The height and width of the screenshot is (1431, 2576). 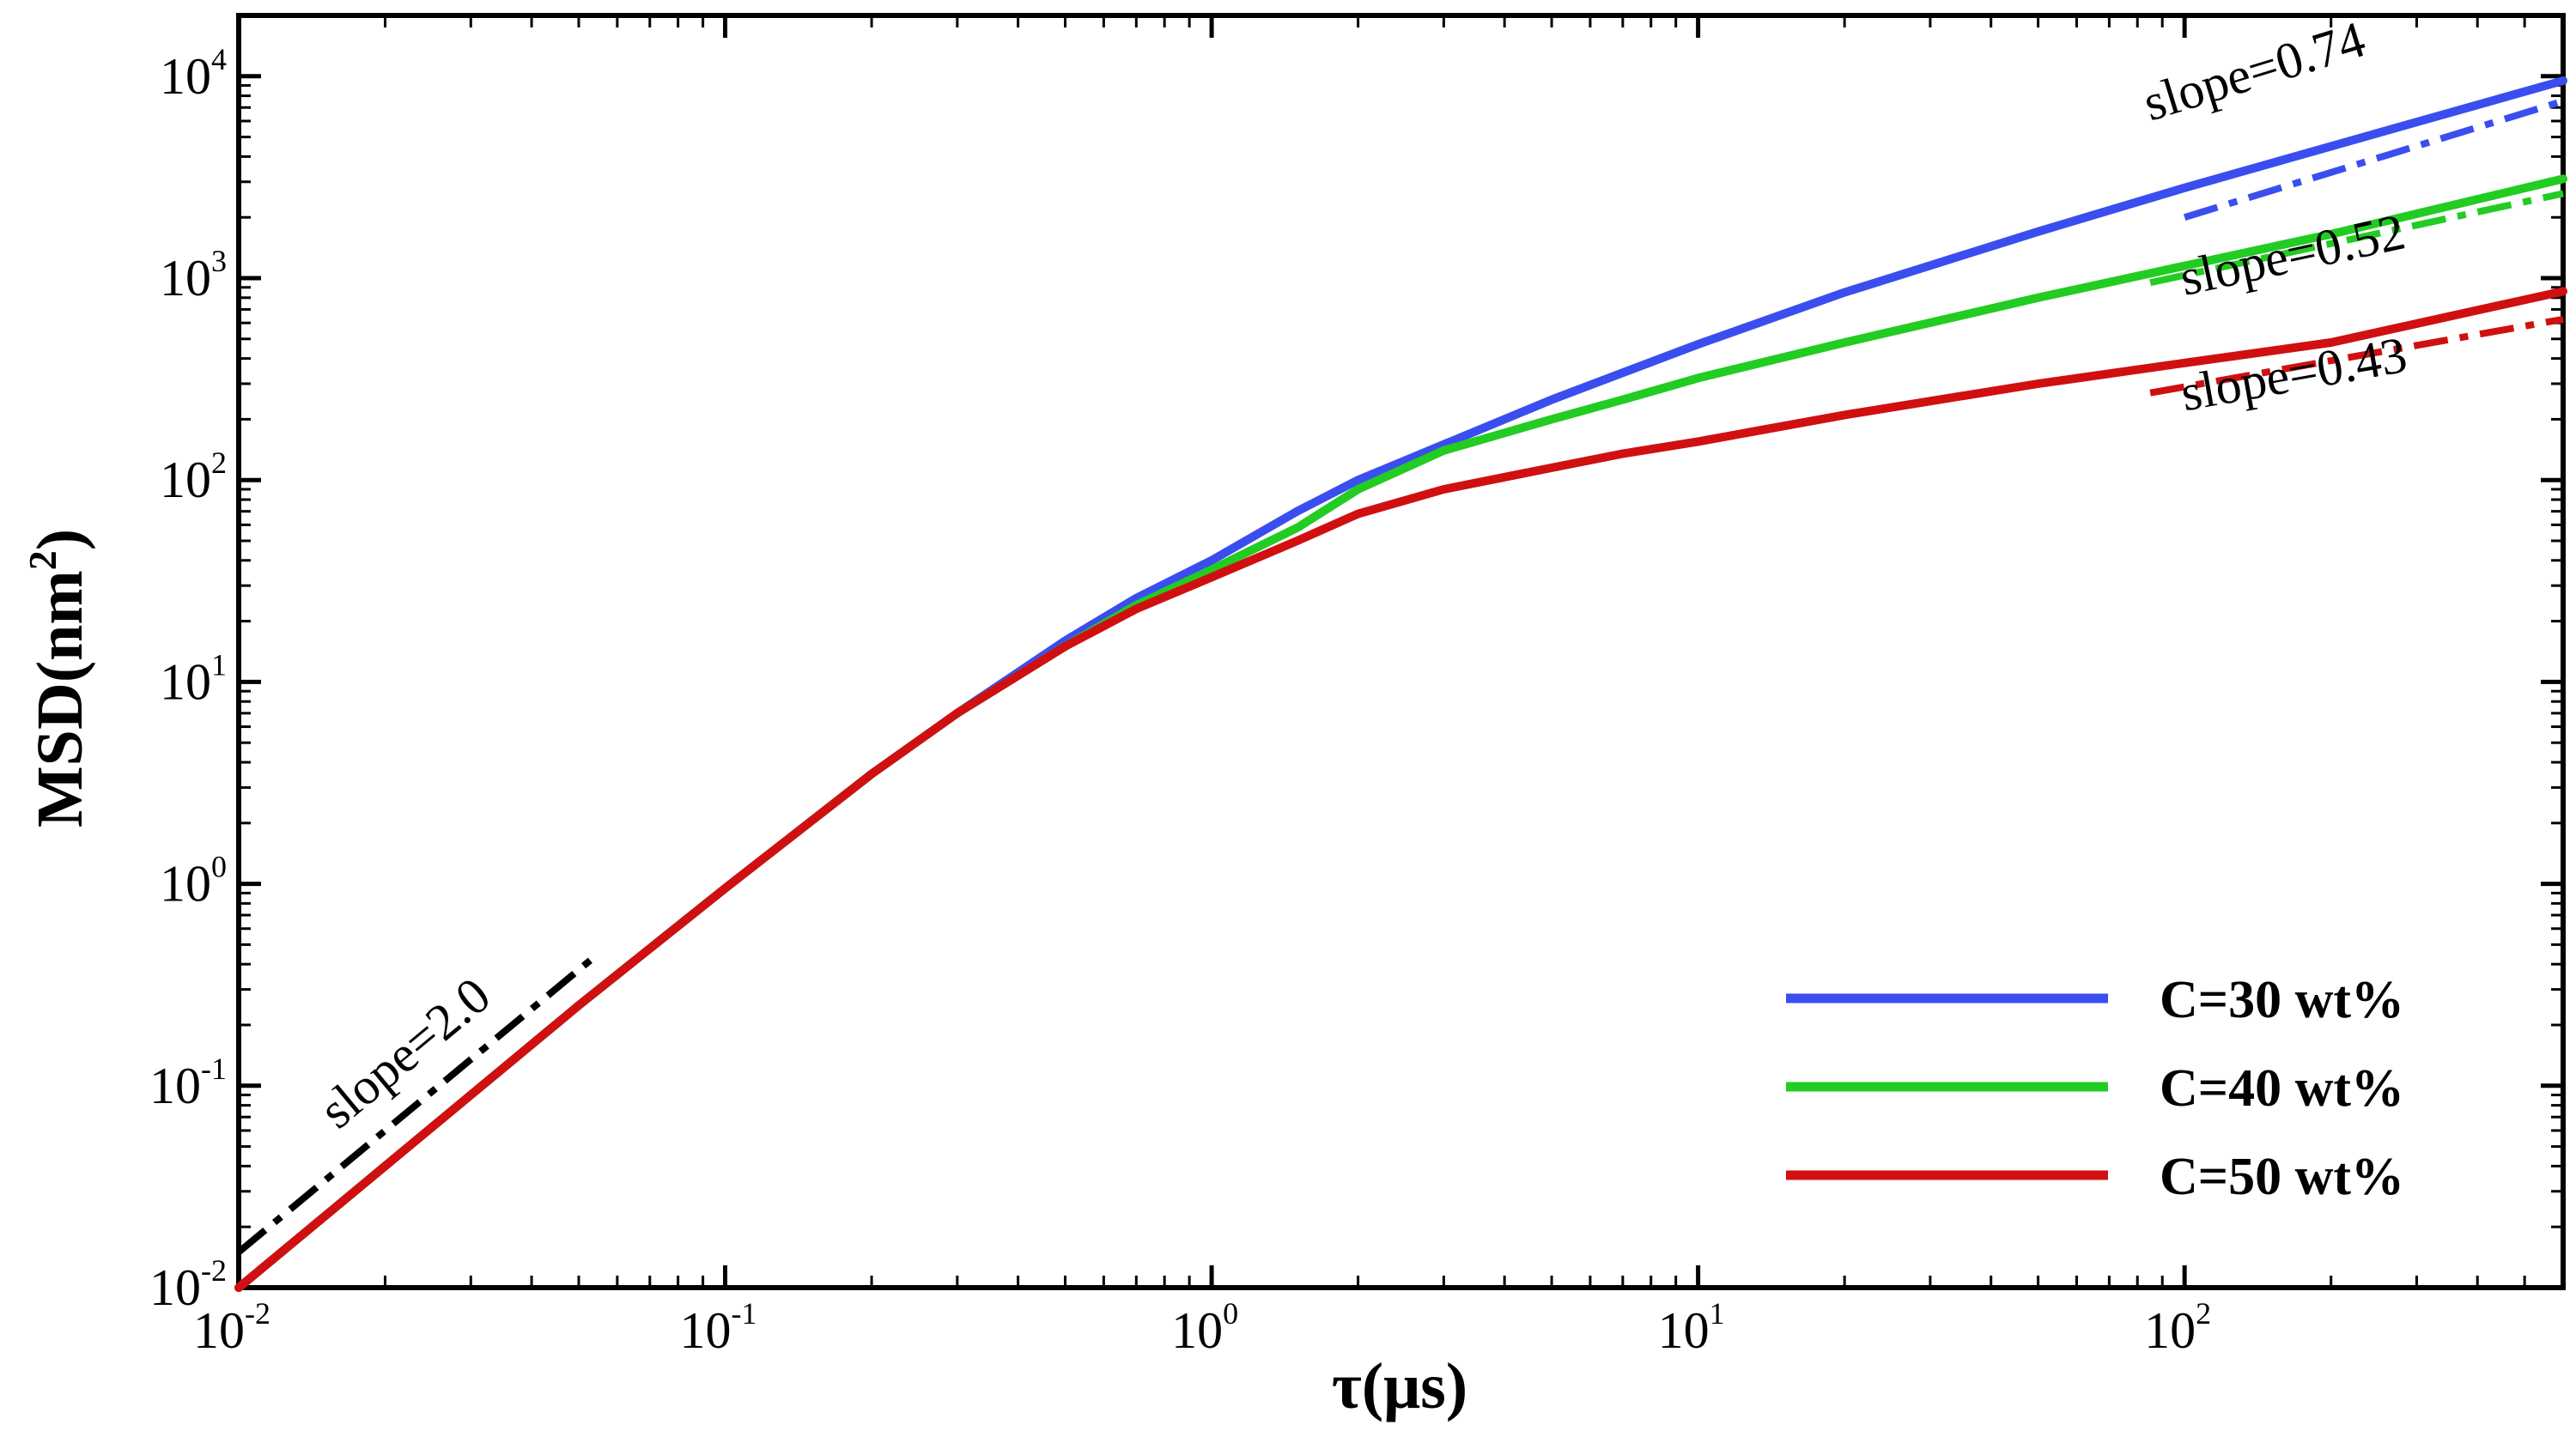 I want to click on y-tick-labels: 10⁻² 10⁻¹ 10⁰ 10¹ 10² 10³ 10⁴, so click(x=188, y=679).